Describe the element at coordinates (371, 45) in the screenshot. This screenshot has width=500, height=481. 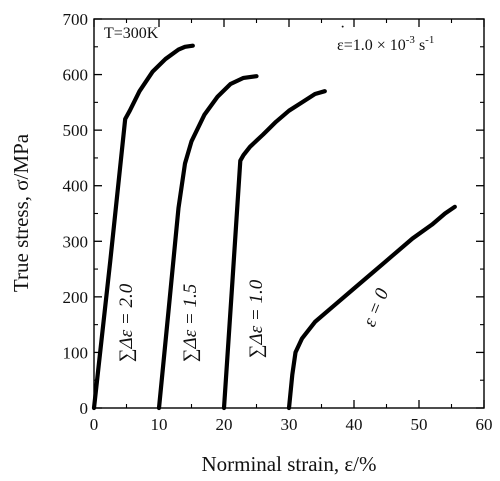
I see `strain-rate-text: ε=1.0 × 10` at that location.